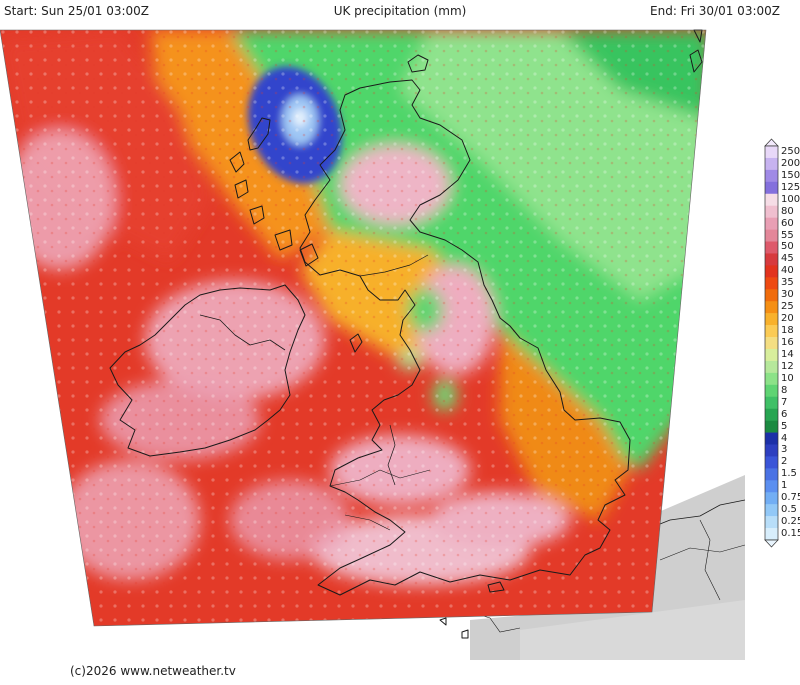 This screenshot has width=800, height=685. I want to click on legend-label: 200, so click(790, 163).